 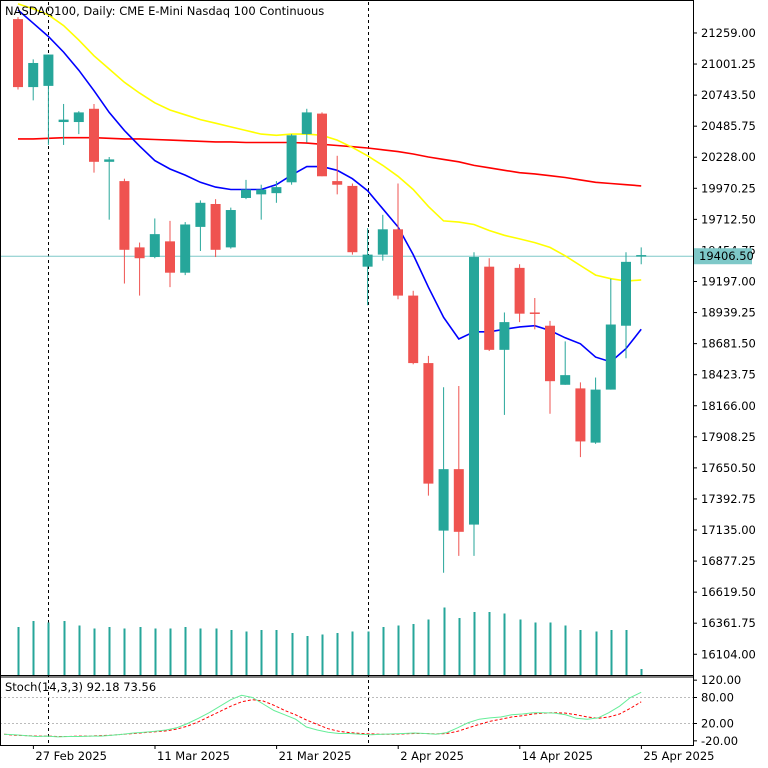 I want to click on stoch-tick-label: 120.00, so click(x=721, y=680).